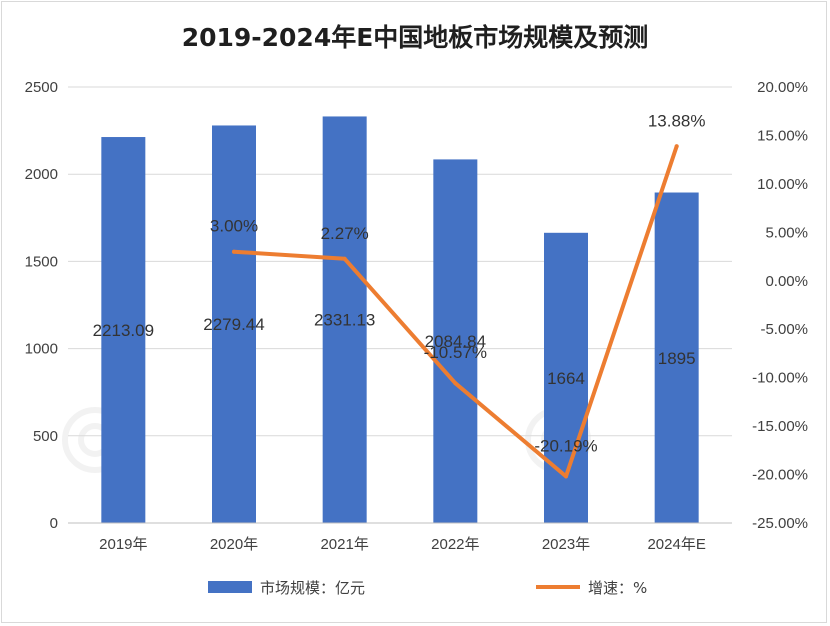 This screenshot has height=626, width=830. I want to click on x-axis-tick-label: 2023年, so click(566, 544).